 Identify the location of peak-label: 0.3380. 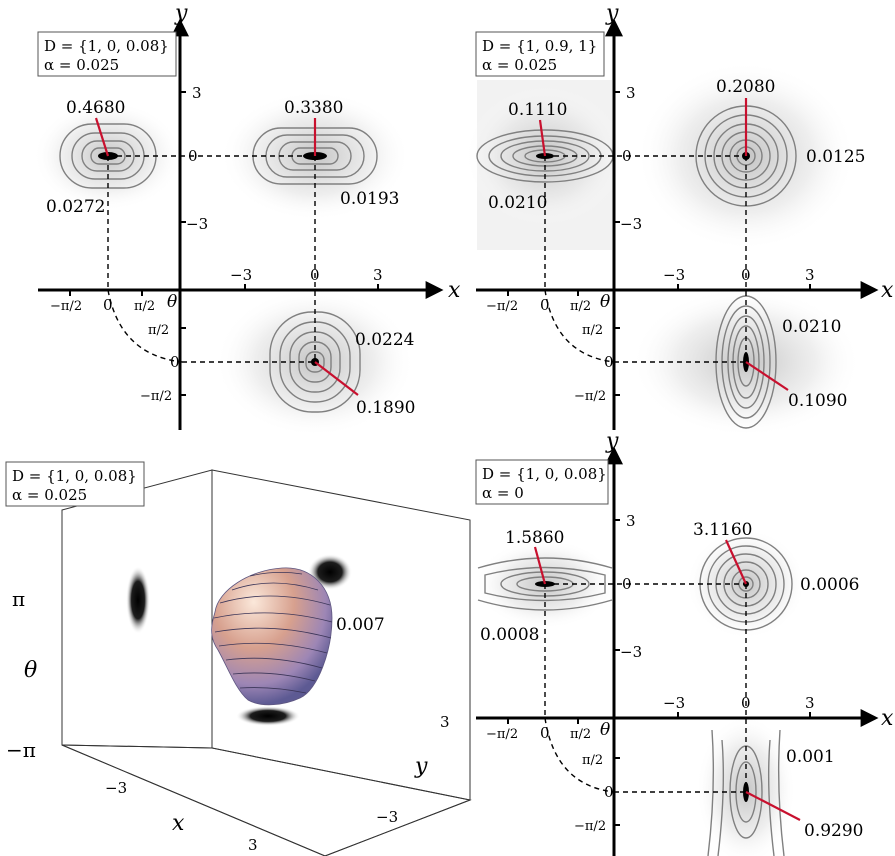
(313, 108).